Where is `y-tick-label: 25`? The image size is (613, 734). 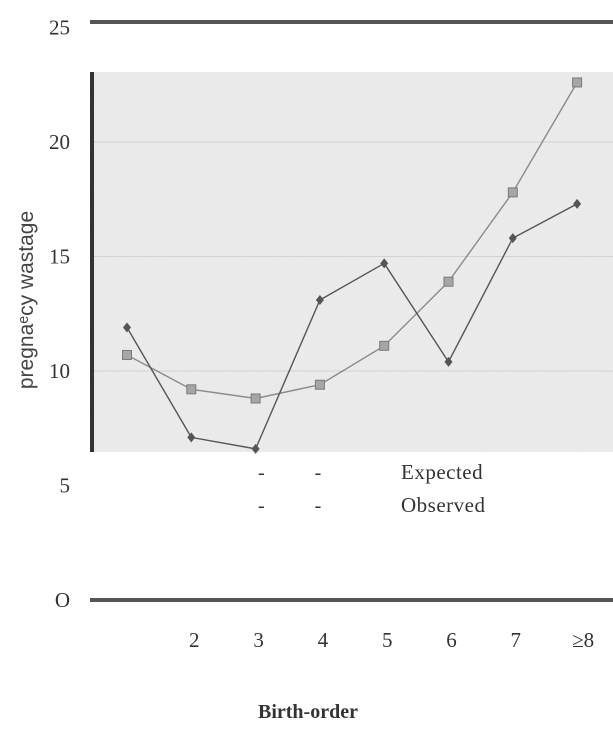 y-tick-label: 25 is located at coordinates (59, 28).